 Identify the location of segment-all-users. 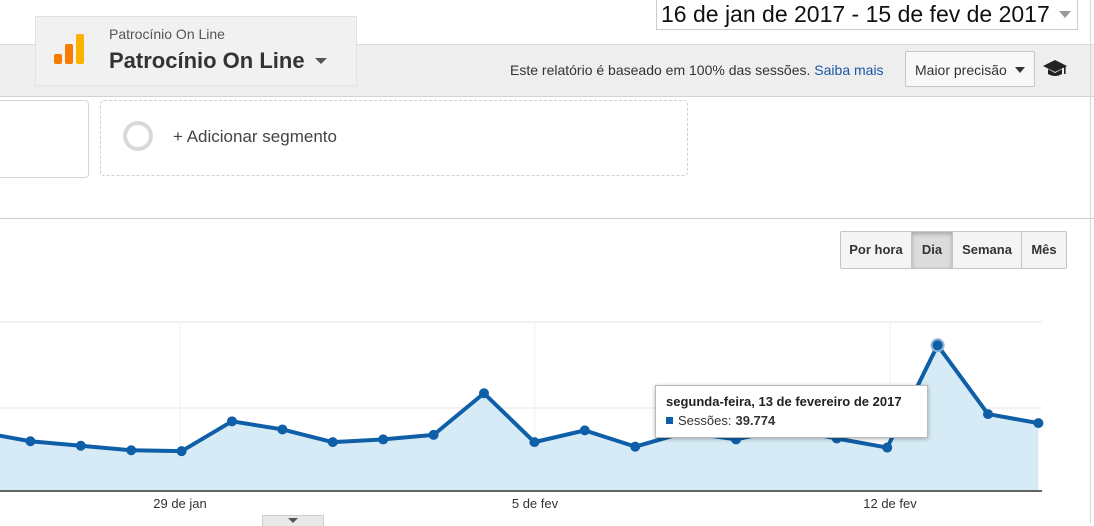
(44, 139).